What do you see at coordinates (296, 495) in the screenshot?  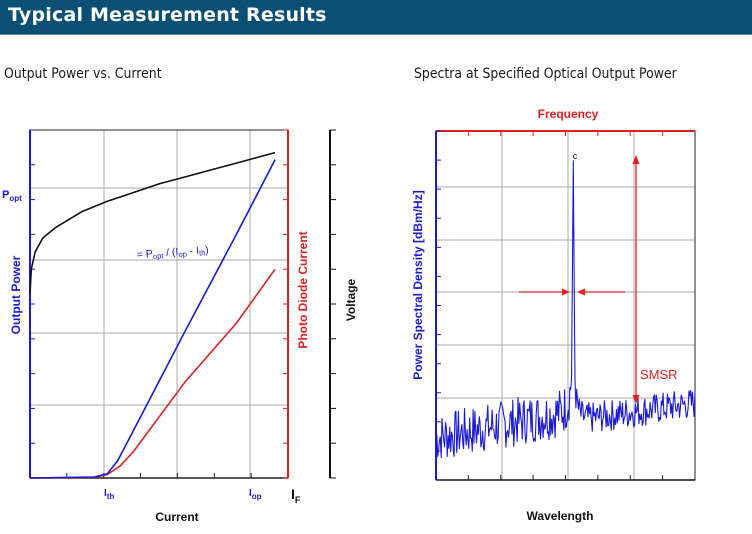 I see `x-axis-if: IF` at bounding box center [296, 495].